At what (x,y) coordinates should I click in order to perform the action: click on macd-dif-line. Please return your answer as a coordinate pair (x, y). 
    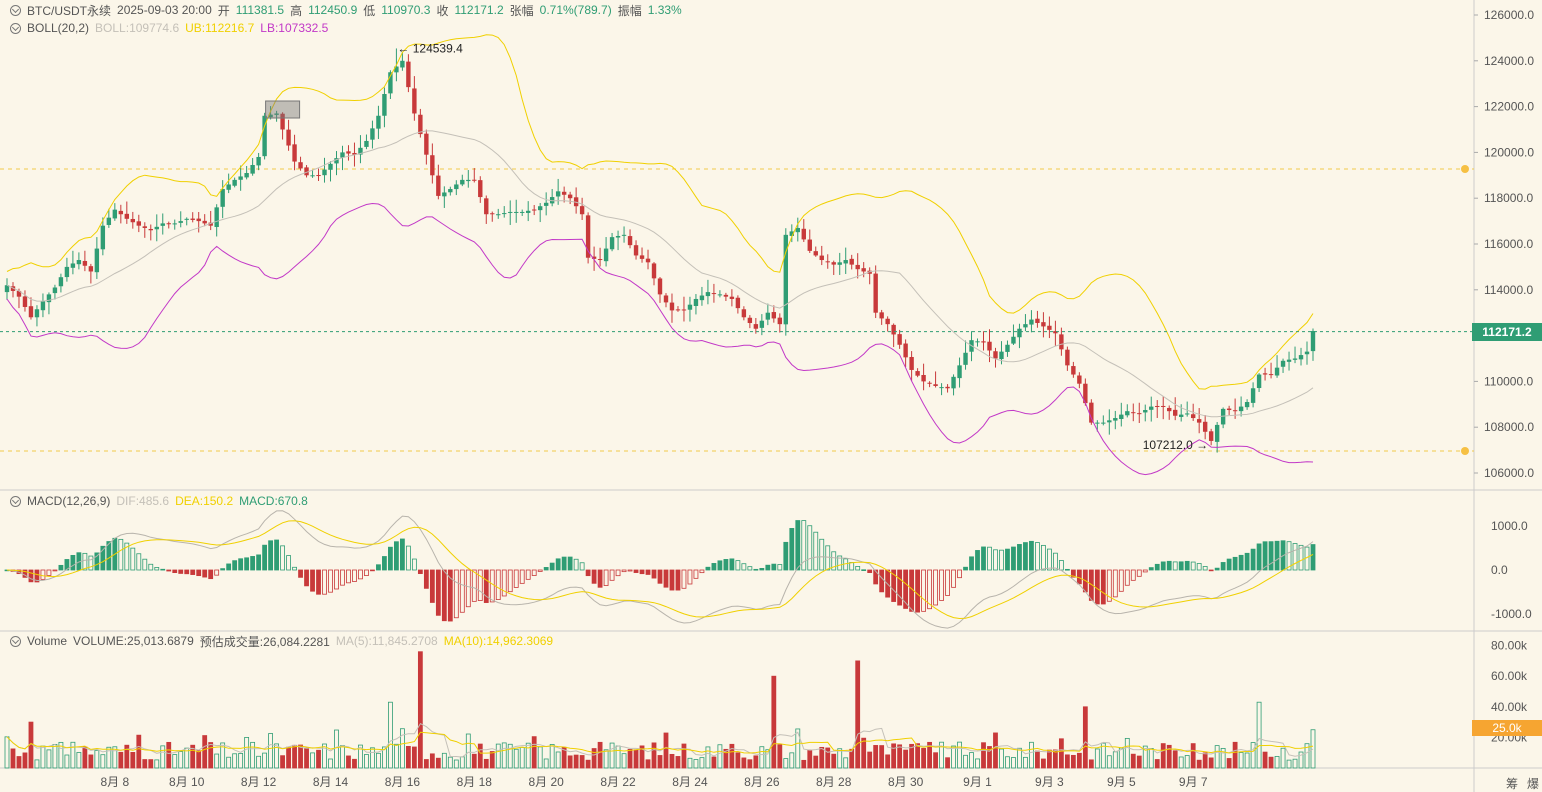
    Looking at the image, I should click on (660, 569).